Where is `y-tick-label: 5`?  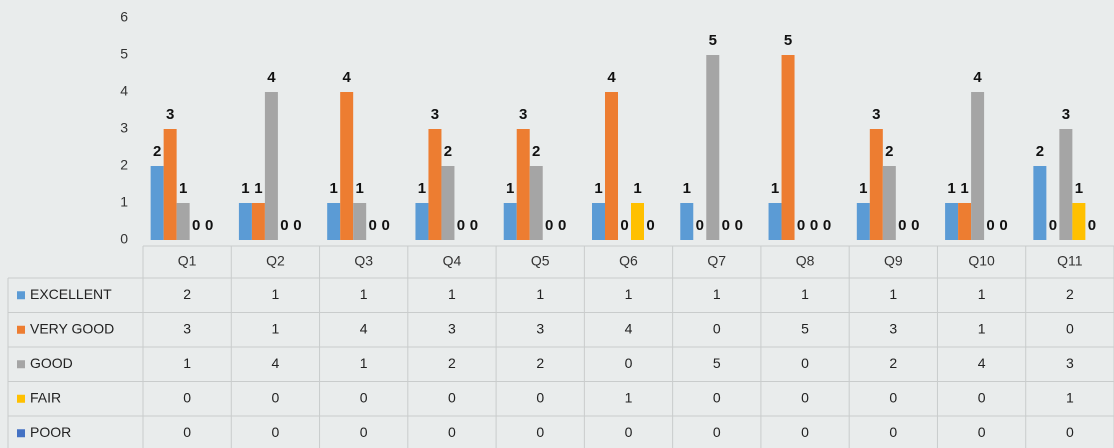
y-tick-label: 5 is located at coordinates (124, 54).